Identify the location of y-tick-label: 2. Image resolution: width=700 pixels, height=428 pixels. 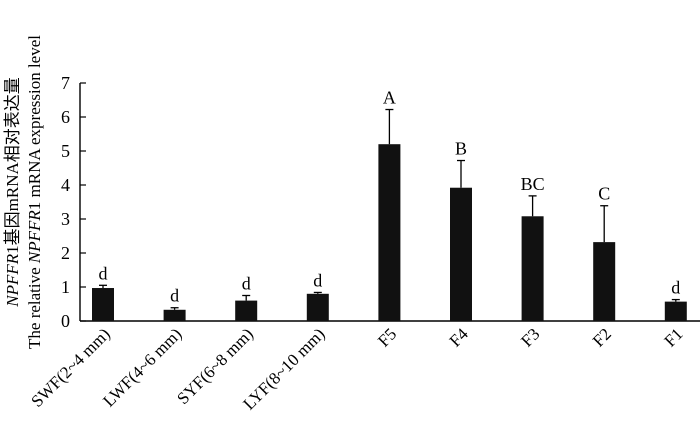
(65, 253).